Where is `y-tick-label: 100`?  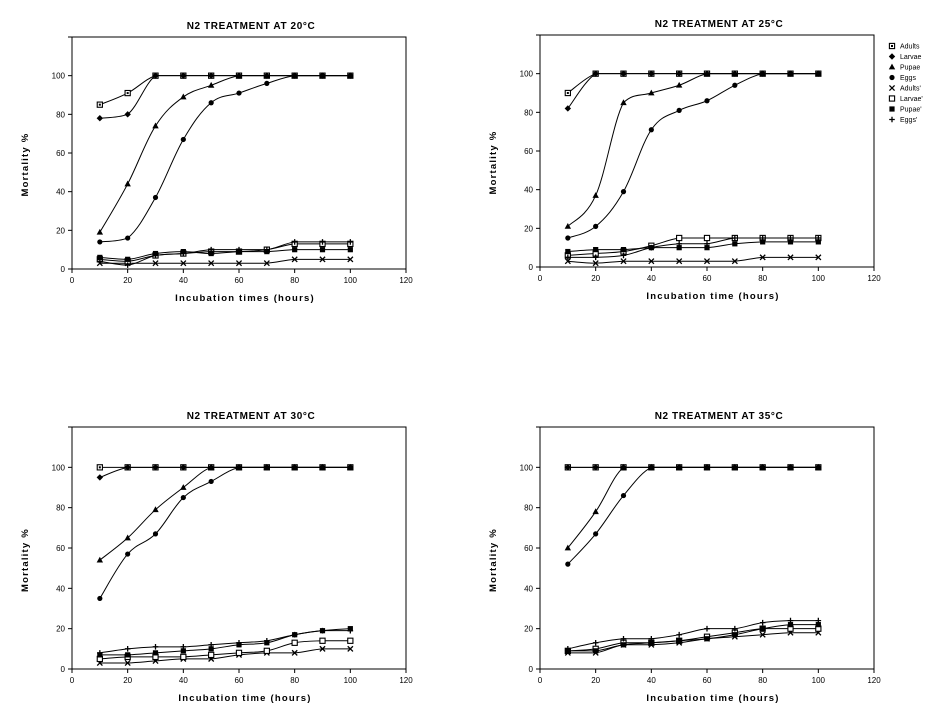 y-tick-label: 100 is located at coordinates (527, 467).